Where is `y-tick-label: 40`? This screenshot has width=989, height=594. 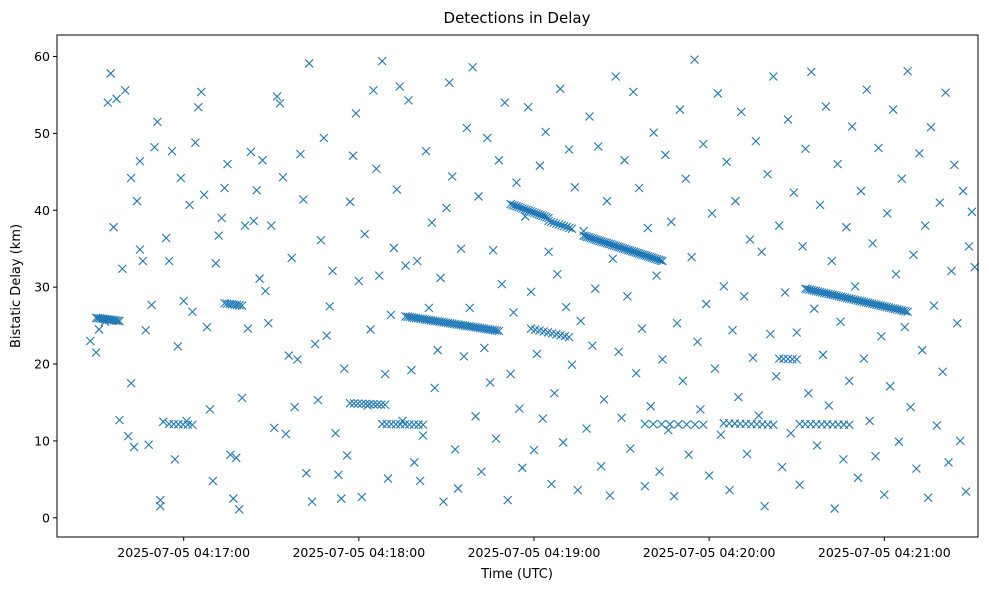 y-tick-label: 40 is located at coordinates (42, 210).